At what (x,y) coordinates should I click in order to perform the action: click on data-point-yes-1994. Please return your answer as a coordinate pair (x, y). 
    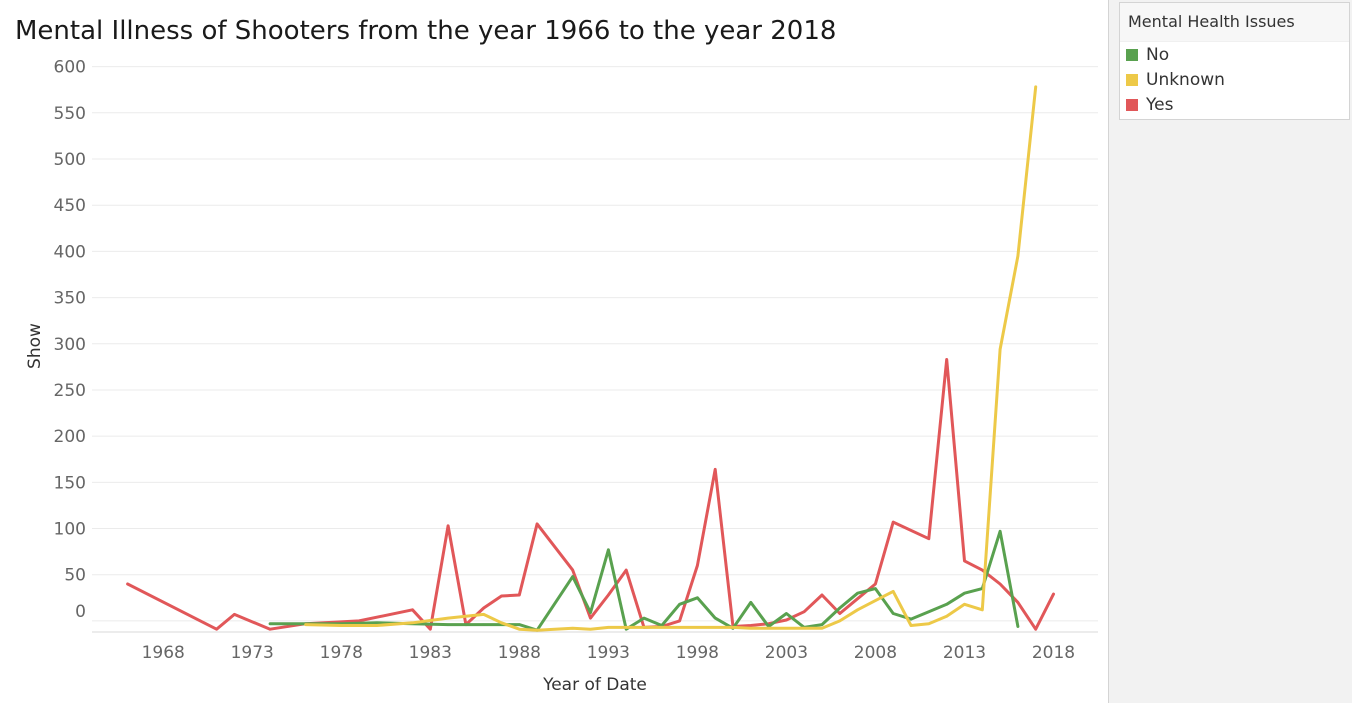
    Looking at the image, I should click on (626, 570).